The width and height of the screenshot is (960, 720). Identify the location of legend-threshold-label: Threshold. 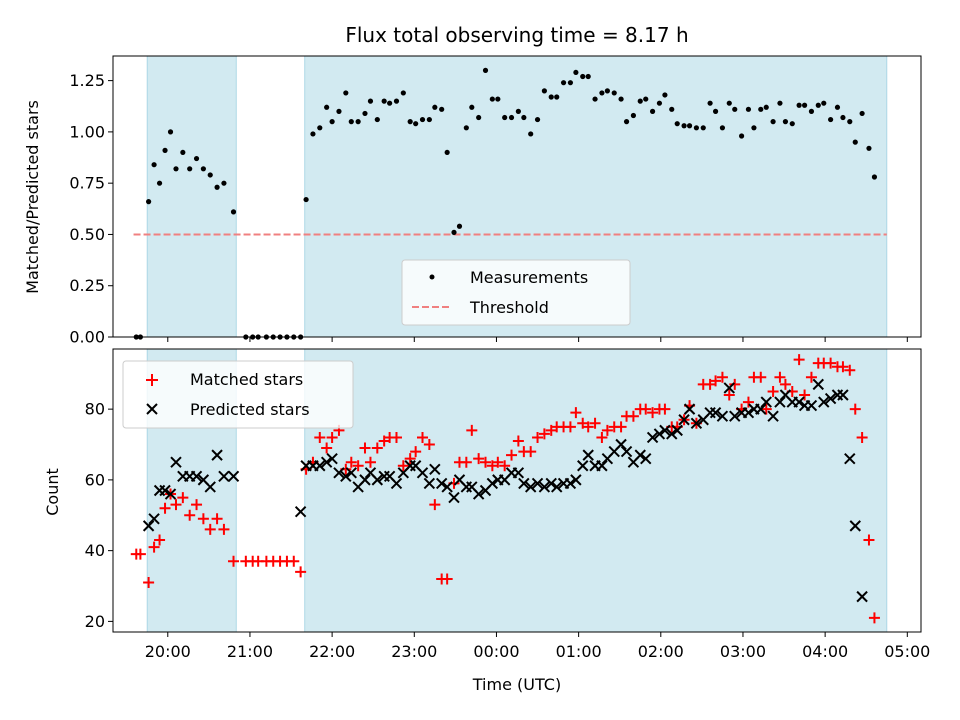
(509, 307).